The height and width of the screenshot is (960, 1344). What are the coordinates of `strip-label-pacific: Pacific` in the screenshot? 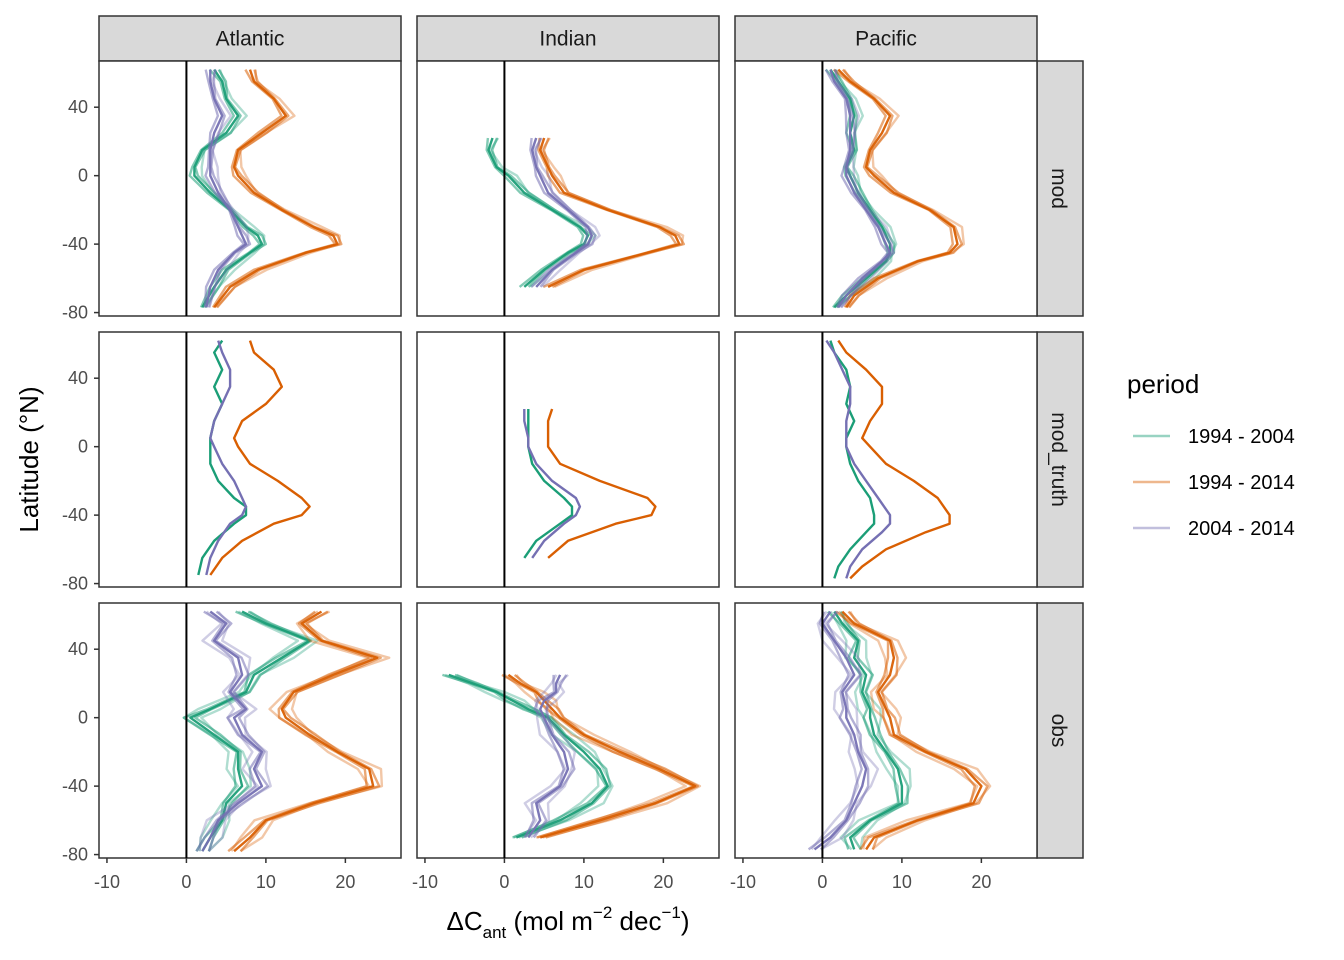 It's located at (886, 39).